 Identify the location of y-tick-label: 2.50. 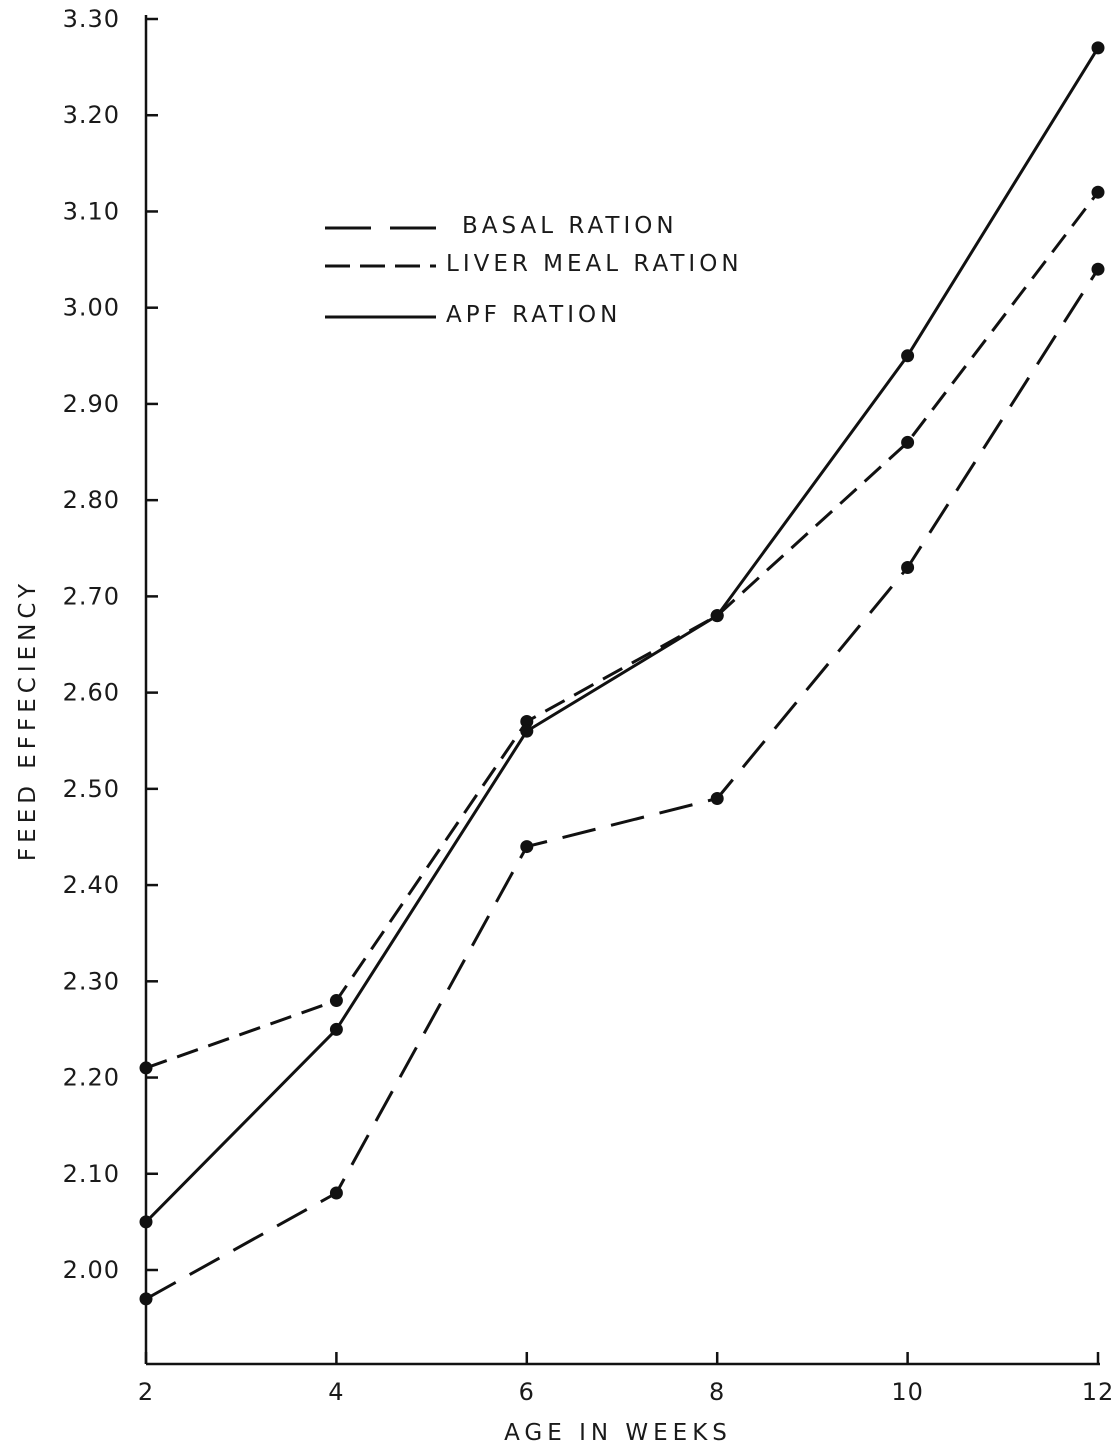
(91, 789).